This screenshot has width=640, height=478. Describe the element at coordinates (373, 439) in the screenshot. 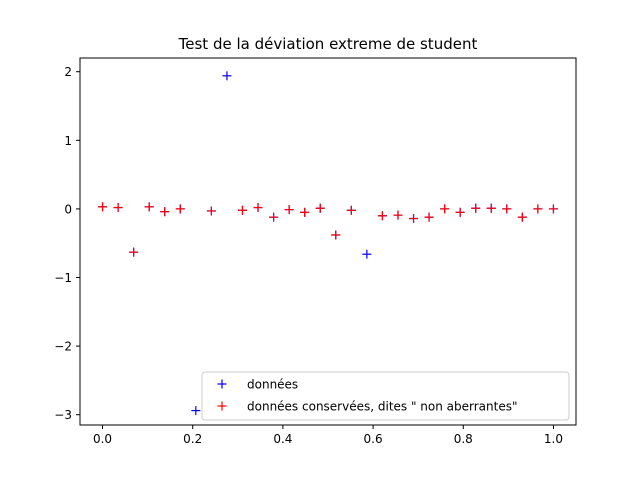

I see `x-tick-label: 0.6` at that location.